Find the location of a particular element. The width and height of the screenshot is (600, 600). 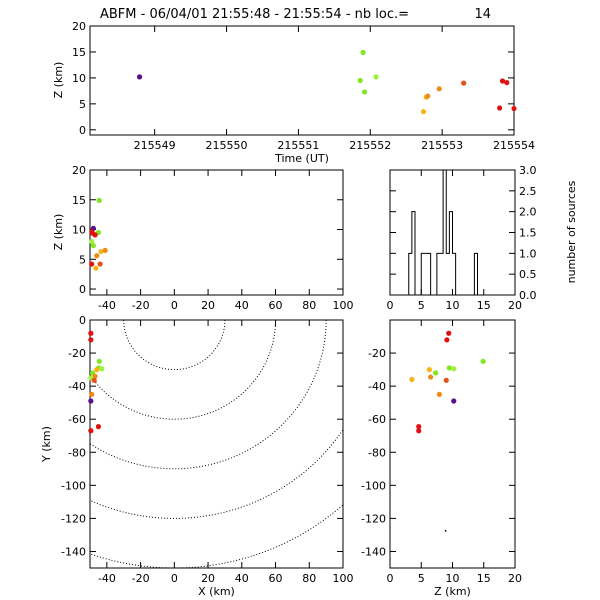

z_y-x-axis-title: Z (km) is located at coordinates (452, 591).